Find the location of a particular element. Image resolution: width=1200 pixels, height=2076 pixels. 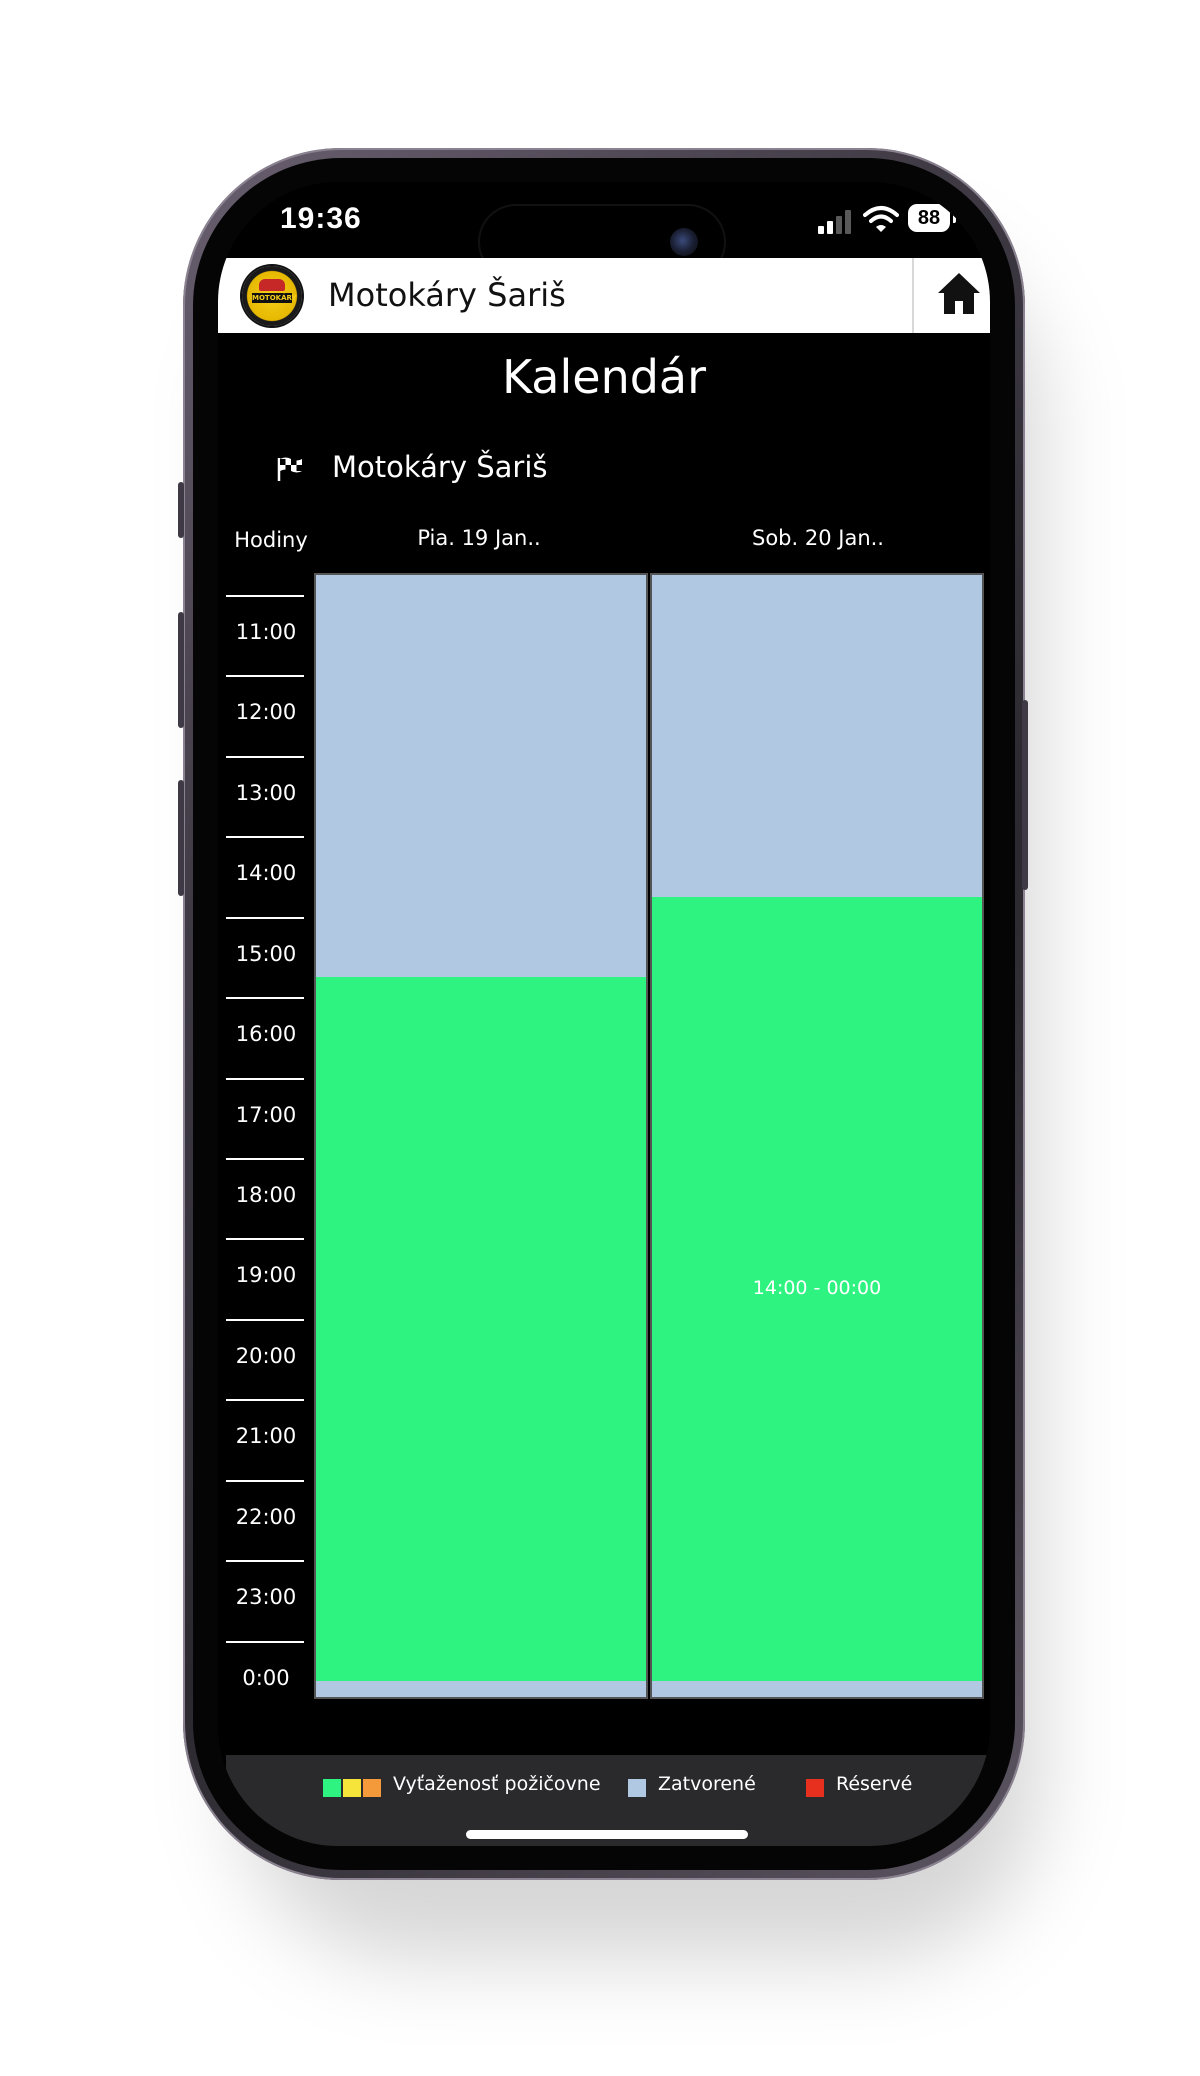

status-time: 19:36 is located at coordinates (321, 218).